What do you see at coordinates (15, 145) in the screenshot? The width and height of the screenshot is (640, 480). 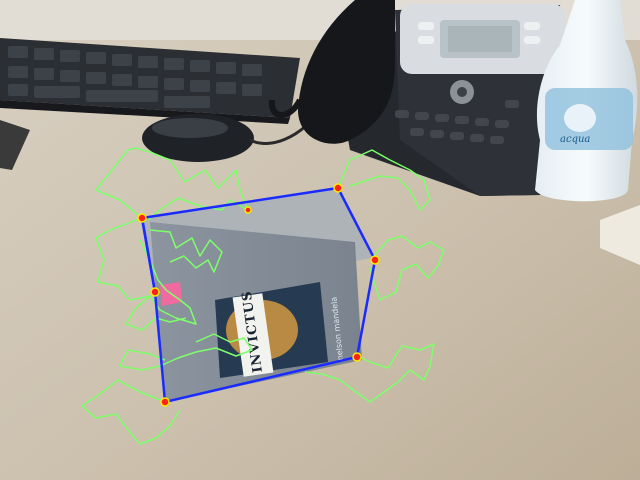 I see `desk-tray` at bounding box center [15, 145].